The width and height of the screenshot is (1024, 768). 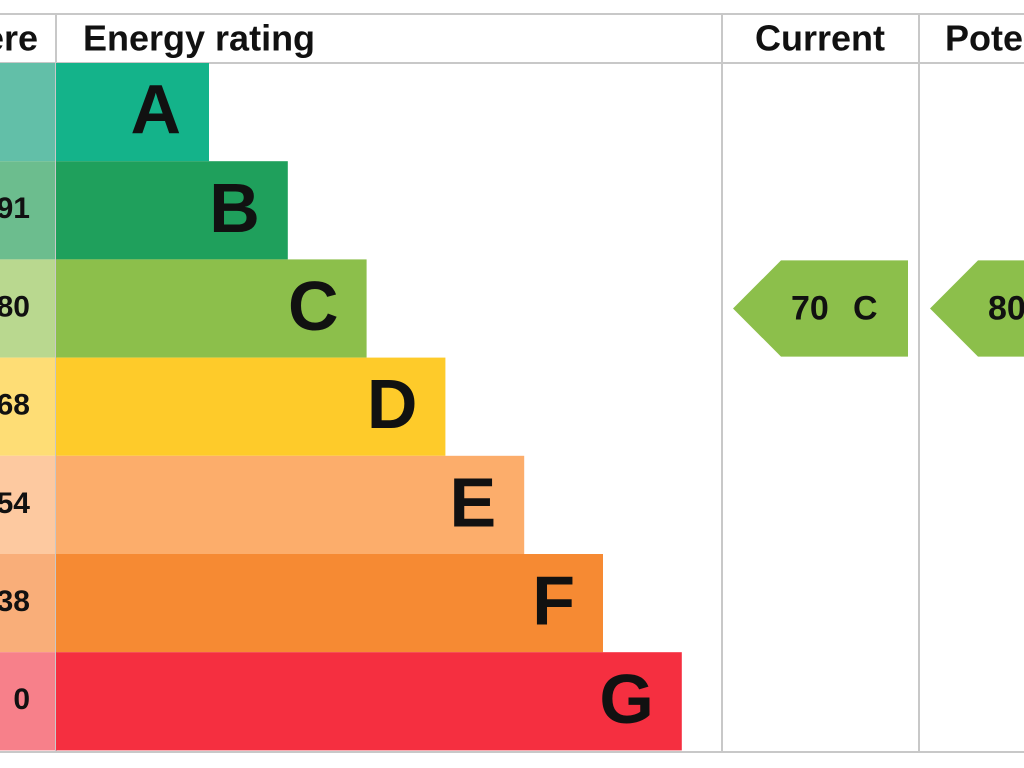 I want to click on rating-score: 80, so click(x=1006, y=308).